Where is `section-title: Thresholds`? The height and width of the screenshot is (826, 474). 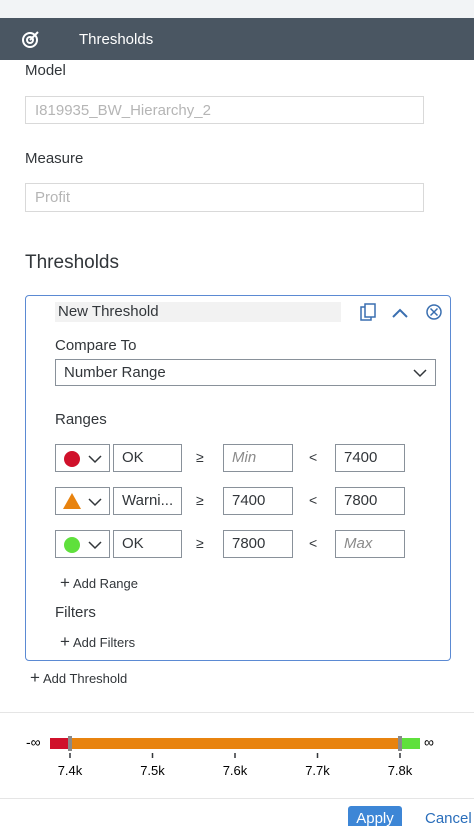
section-title: Thresholds is located at coordinates (72, 262).